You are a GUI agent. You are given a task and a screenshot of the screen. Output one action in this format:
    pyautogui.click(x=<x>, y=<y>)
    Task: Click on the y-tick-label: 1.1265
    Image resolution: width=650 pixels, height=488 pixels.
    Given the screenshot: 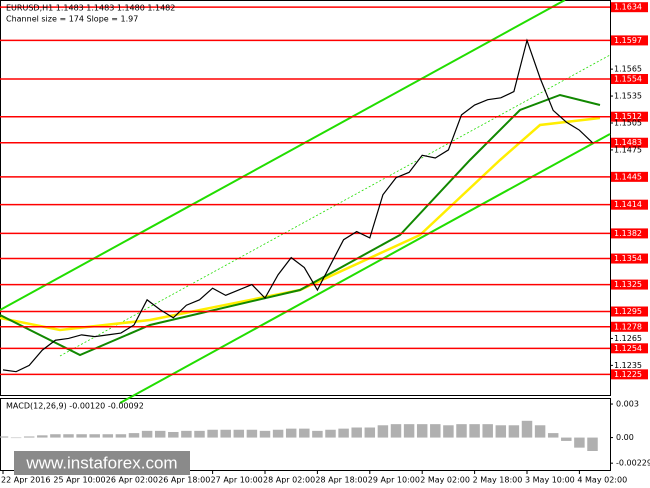 What is the action you would take?
    pyautogui.click(x=628, y=338)
    